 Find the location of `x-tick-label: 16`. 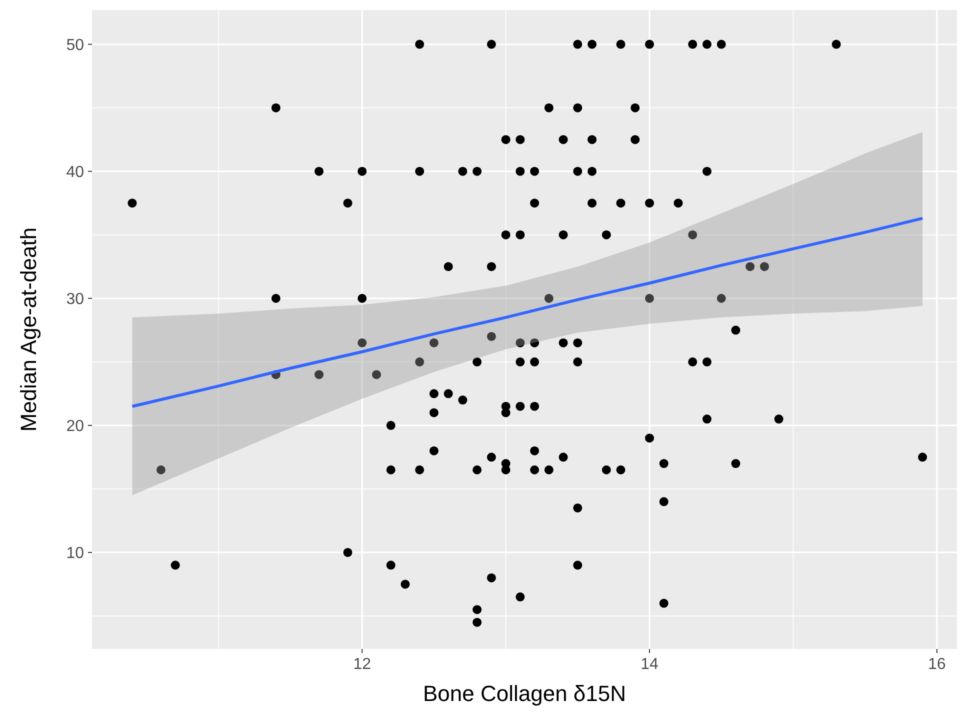

x-tick-label: 16 is located at coordinates (937, 664).